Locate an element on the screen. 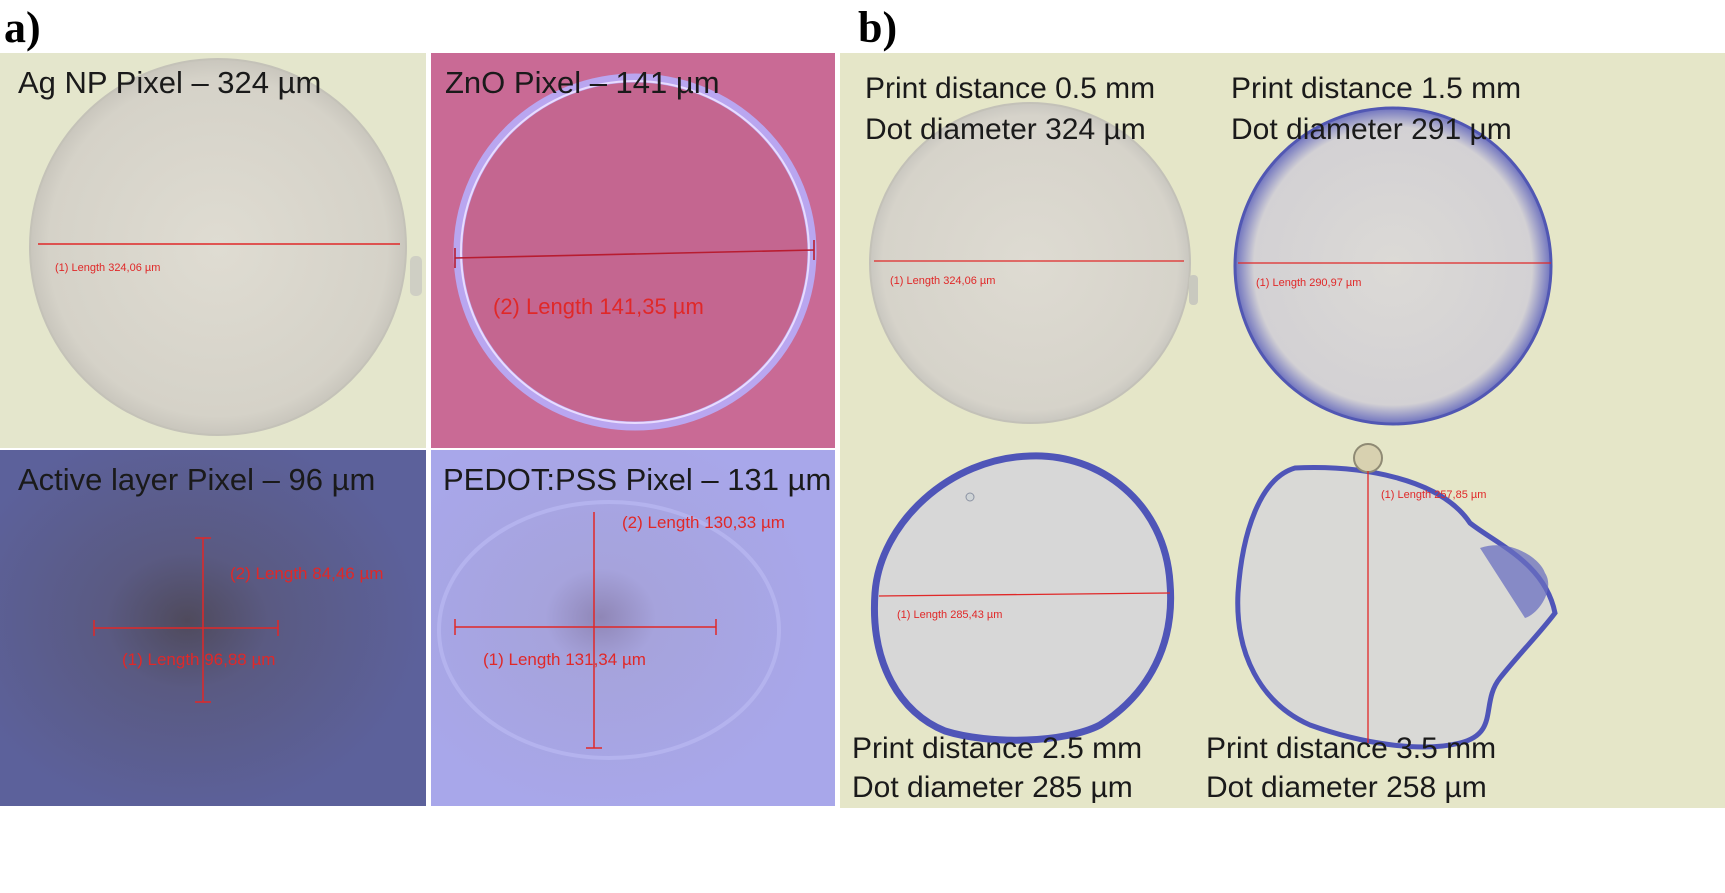  pedot-pss-image is located at coordinates (633, 628).